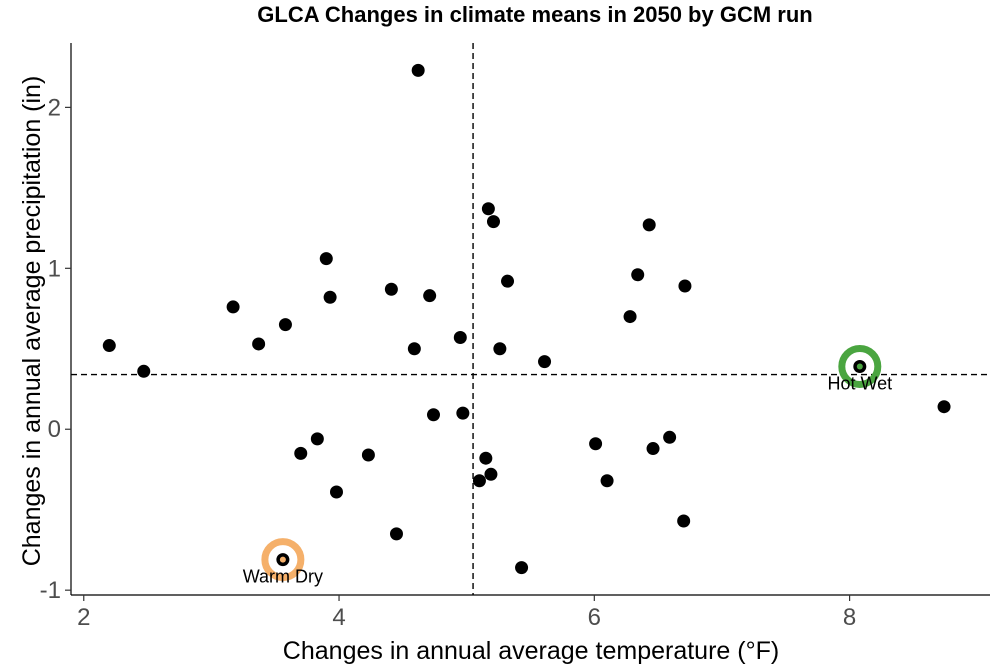 This screenshot has width=1000, height=672. What do you see at coordinates (50, 590) in the screenshot?
I see `y-tick-label: -1` at bounding box center [50, 590].